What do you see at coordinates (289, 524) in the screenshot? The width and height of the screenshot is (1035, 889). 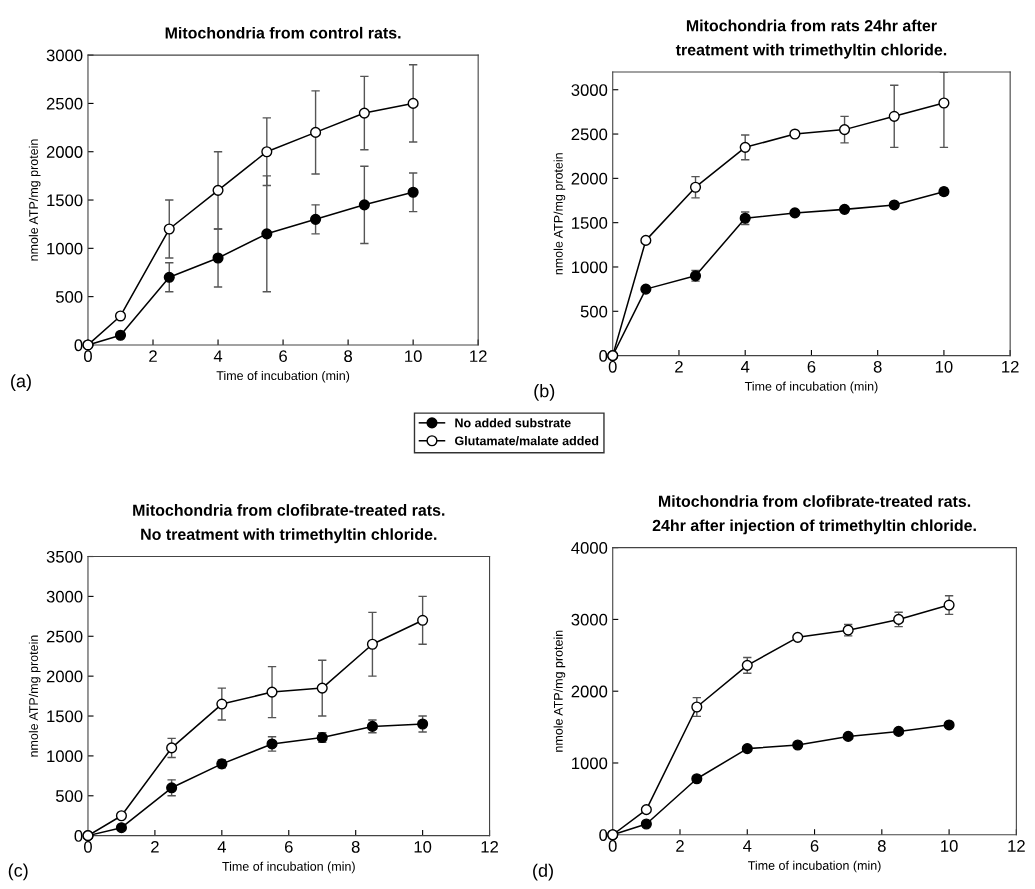 I see `chart-title: Mitochondria from clofibrate-treated rats. No treatment with trimethyltin chloride.` at bounding box center [289, 524].